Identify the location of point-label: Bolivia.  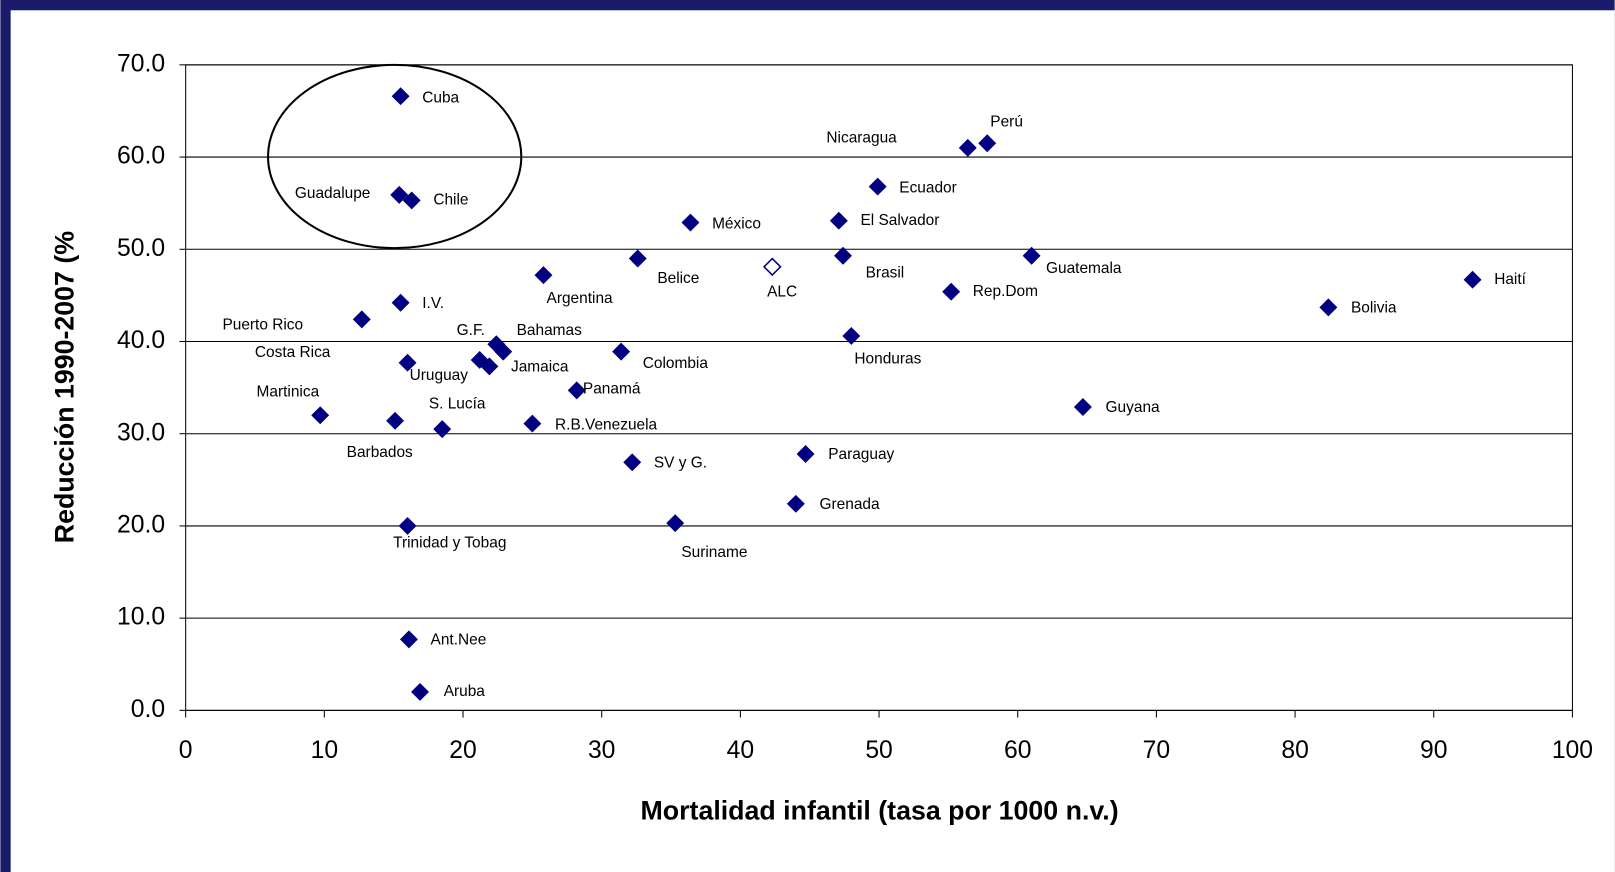
(1374, 307).